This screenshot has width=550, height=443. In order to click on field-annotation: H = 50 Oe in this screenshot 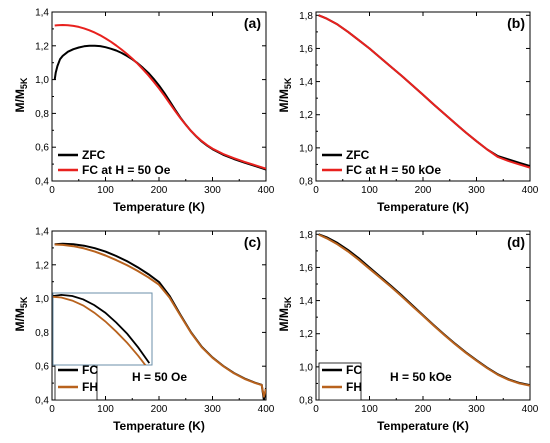, I will do `click(159, 377)`.